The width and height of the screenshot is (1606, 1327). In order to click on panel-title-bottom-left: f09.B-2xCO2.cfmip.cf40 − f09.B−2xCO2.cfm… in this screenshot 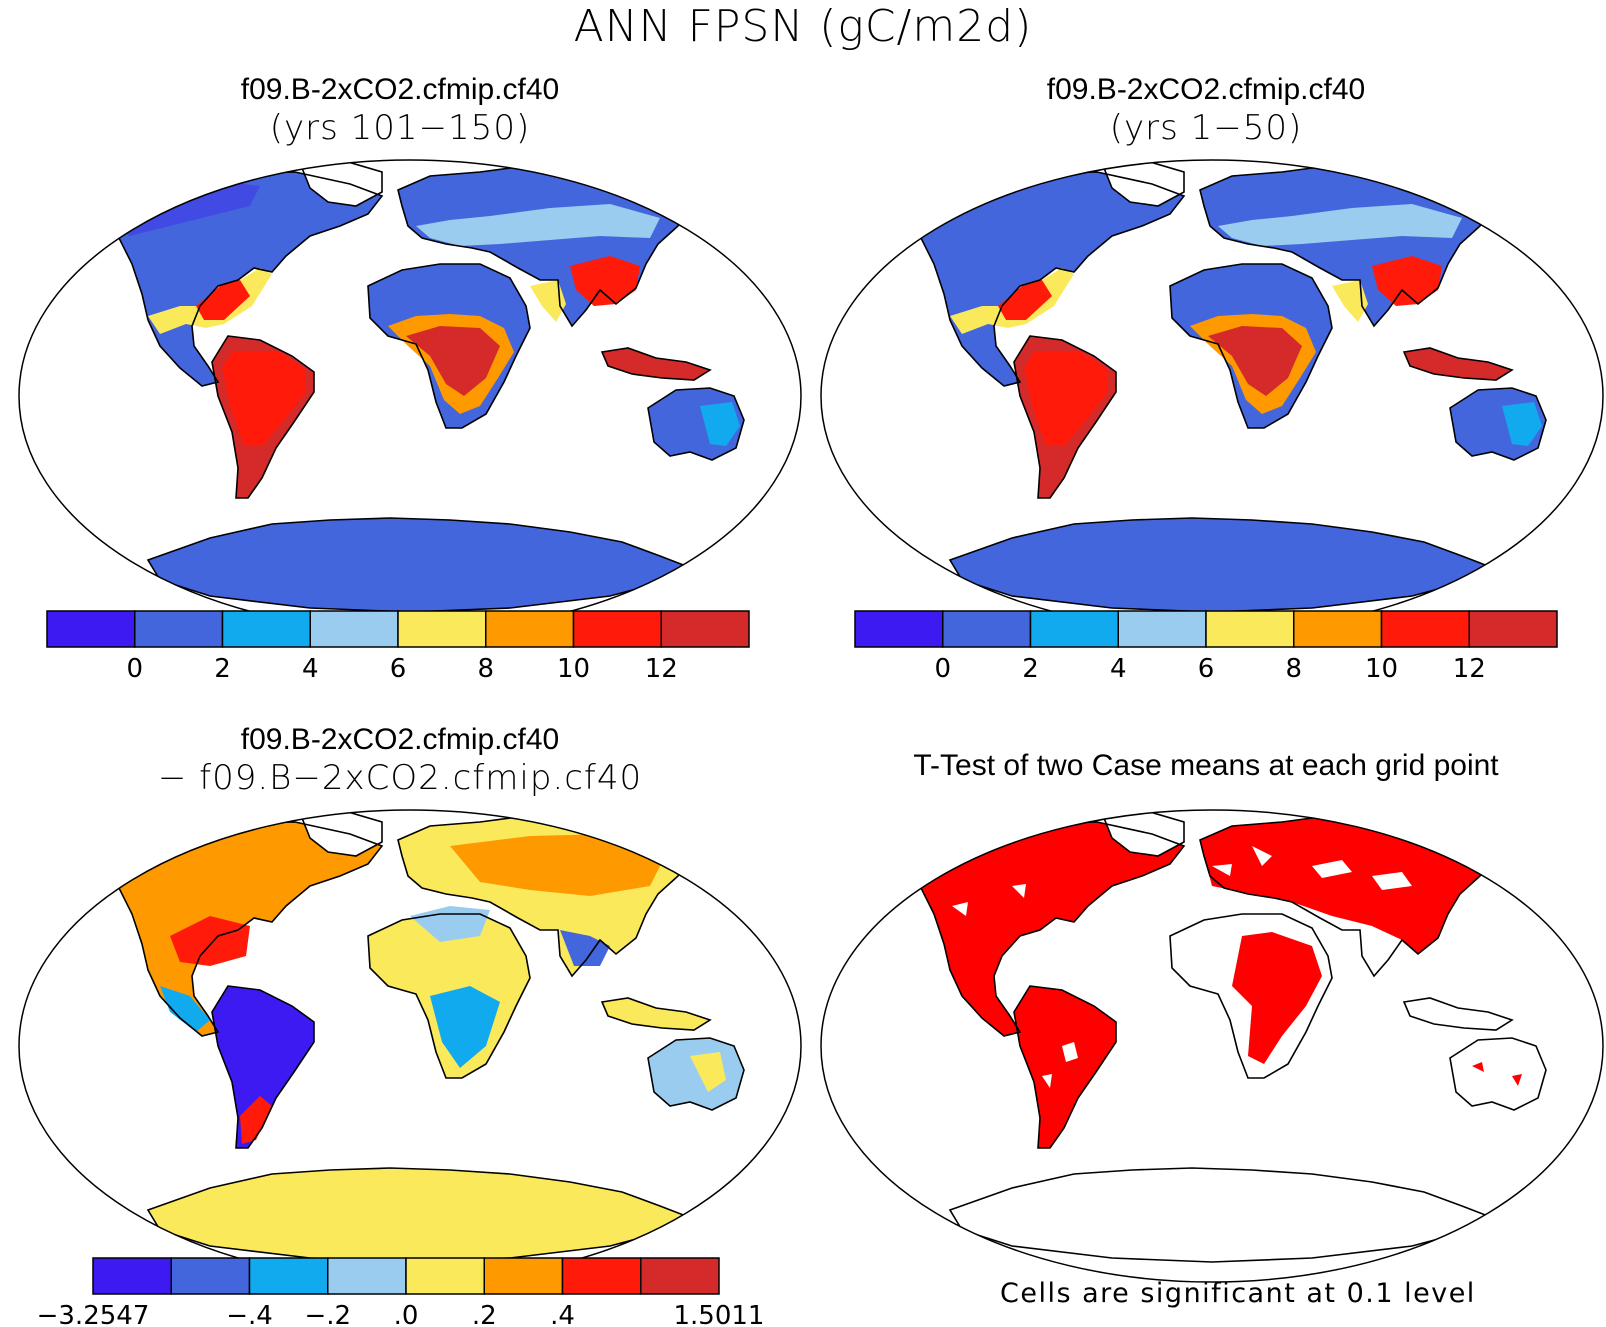, I will do `click(400, 760)`.